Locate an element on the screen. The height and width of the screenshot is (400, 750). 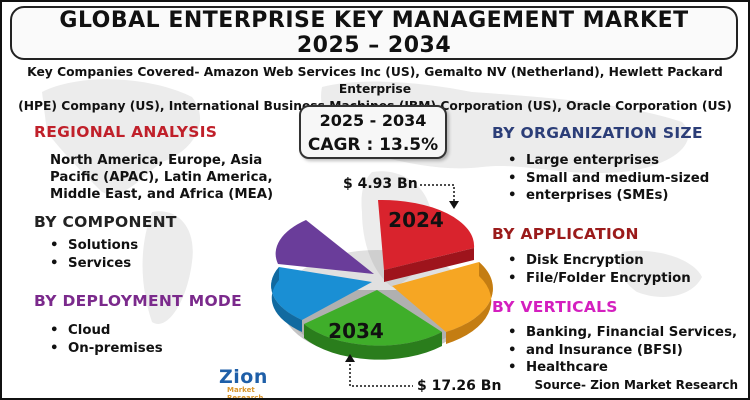
regional-line: Pacific (APAC), Latin America, is located at coordinates (161, 177).